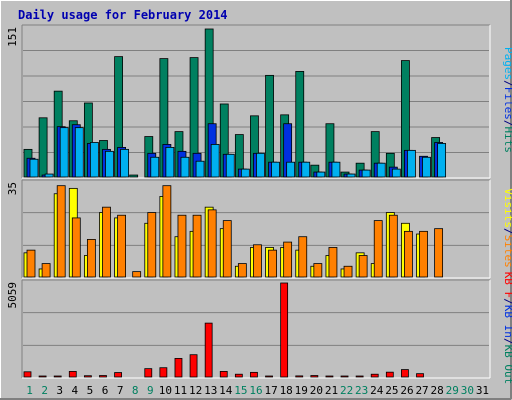 Image resolution: width=512 pixels, height=400 pixels. I want to click on legend-3: KB F/KB In/KB Out, so click(507, 328).